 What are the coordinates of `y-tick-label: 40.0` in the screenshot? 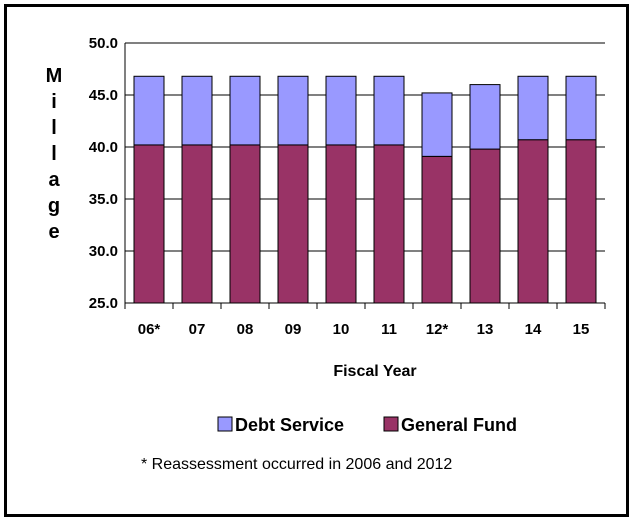 It's located at (103, 147).